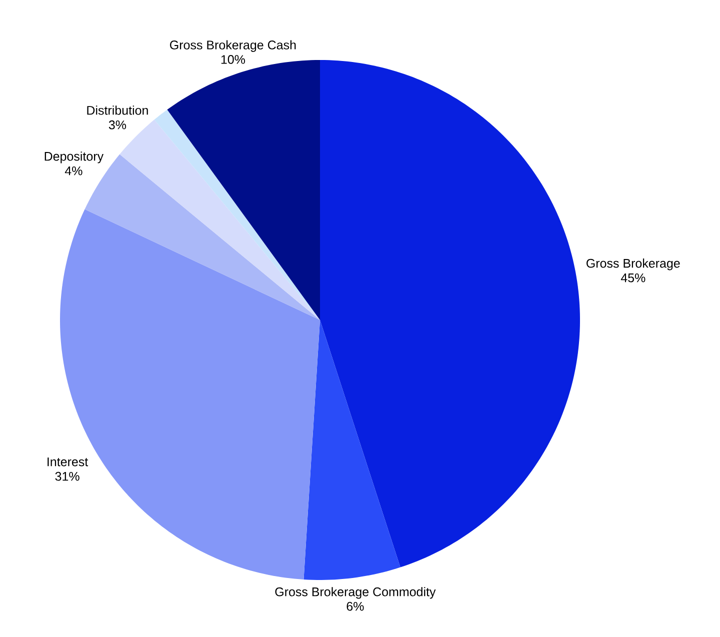 This screenshot has height=637, width=720. Describe the element at coordinates (233, 46) in the screenshot. I see `slice-label: Gross Brokerage Cash` at that location.